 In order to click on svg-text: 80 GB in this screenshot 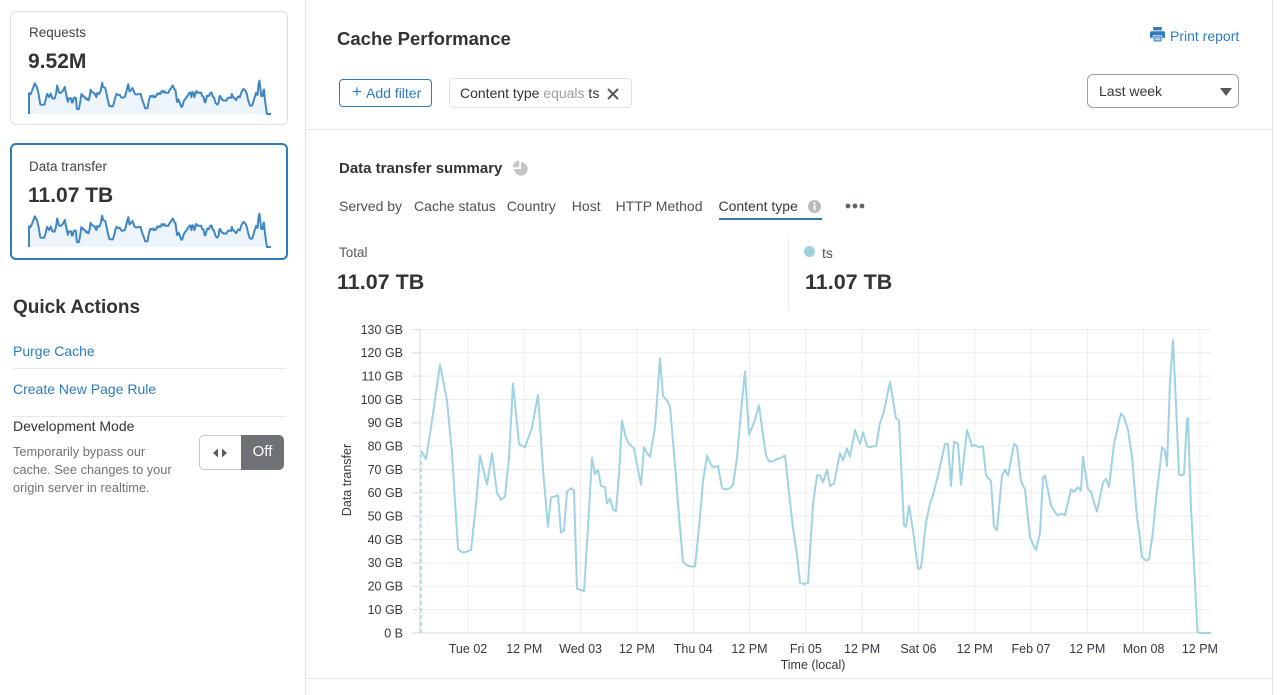, I will do `click(385, 447)`.